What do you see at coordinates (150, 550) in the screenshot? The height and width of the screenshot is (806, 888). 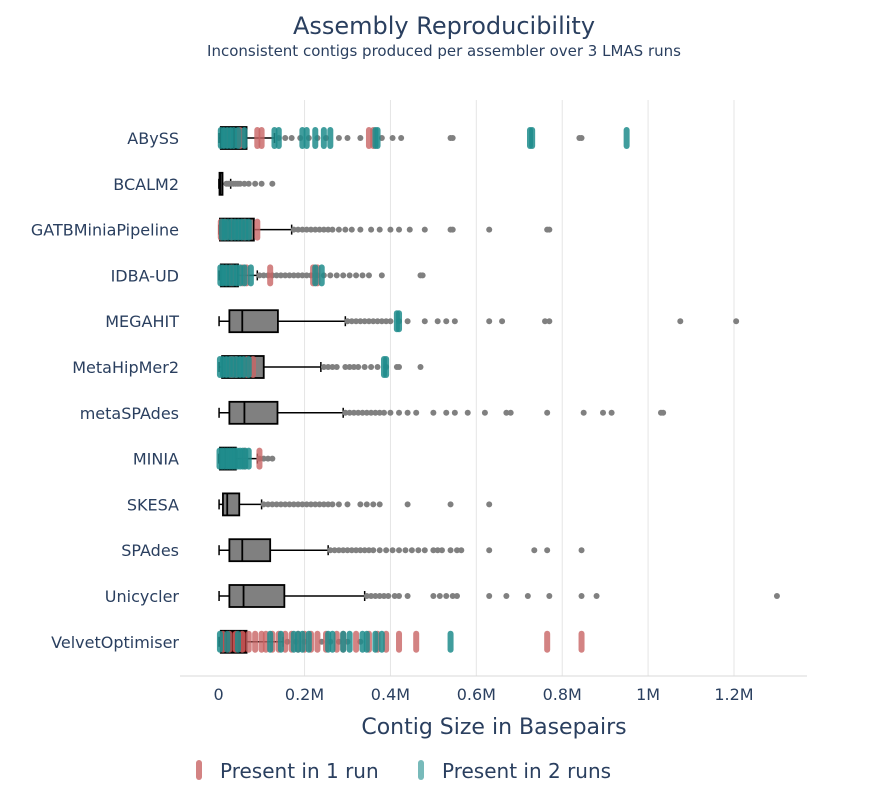 I see `y-tick-label: SPAdes` at bounding box center [150, 550].